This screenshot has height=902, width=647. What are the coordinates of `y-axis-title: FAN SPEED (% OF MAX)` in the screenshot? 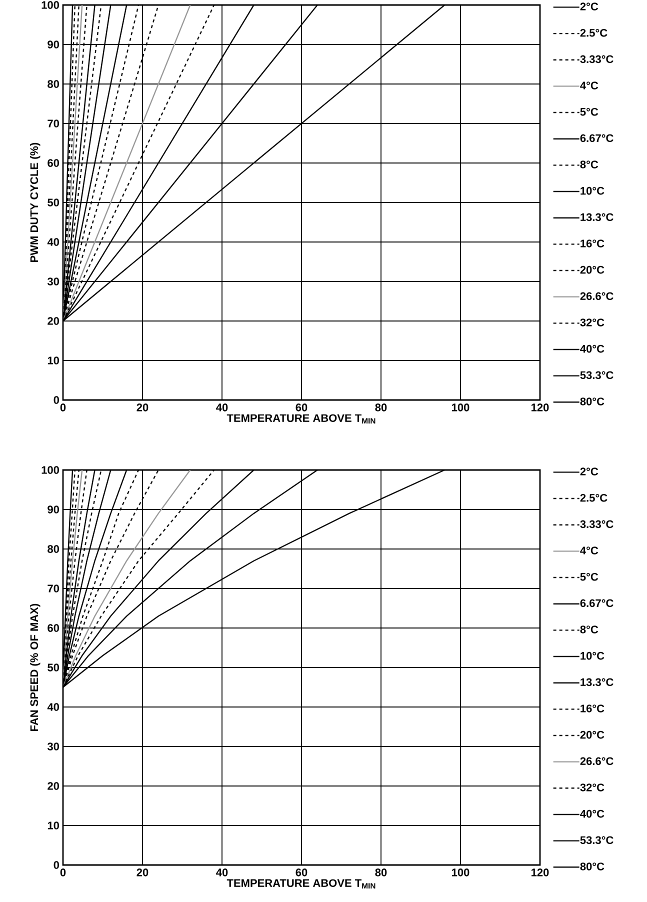 It's located at (35, 667).